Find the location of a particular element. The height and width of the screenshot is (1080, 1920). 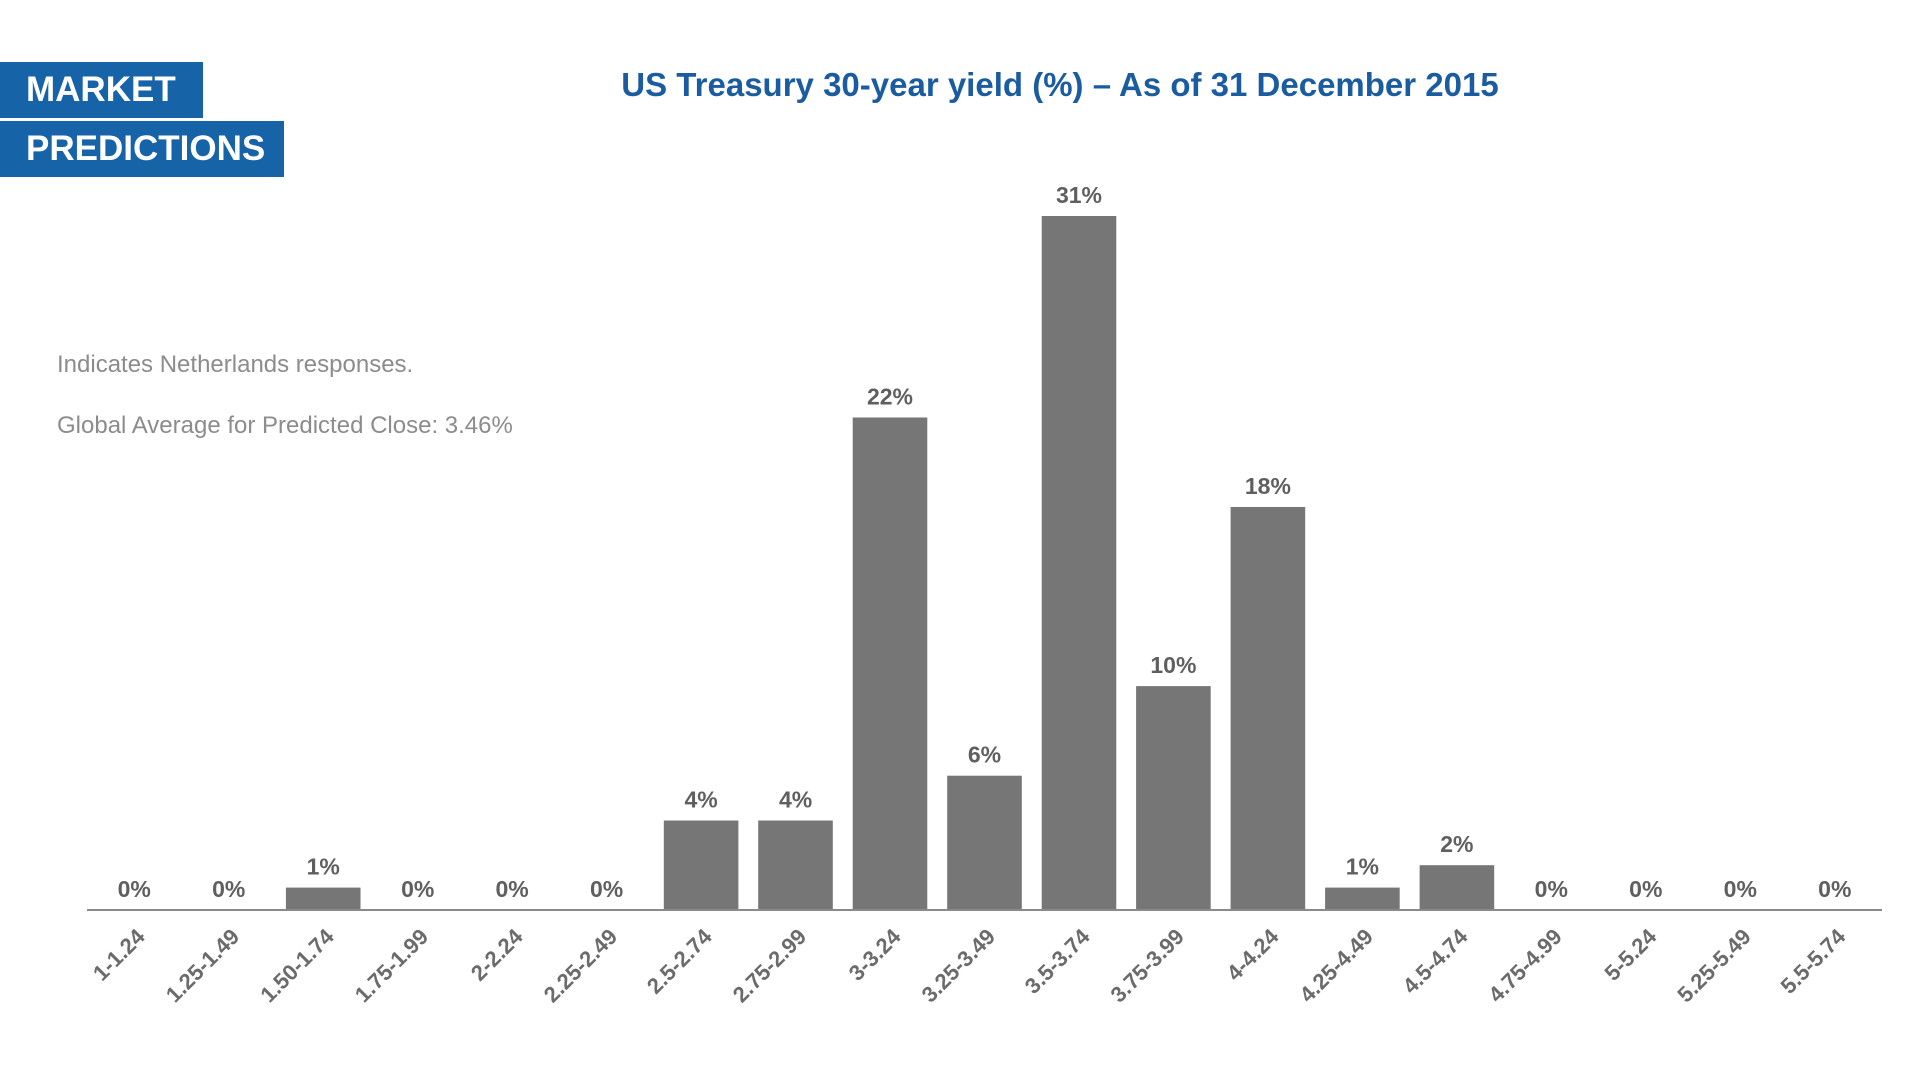

bar-2.75-2.99 is located at coordinates (795, 865).